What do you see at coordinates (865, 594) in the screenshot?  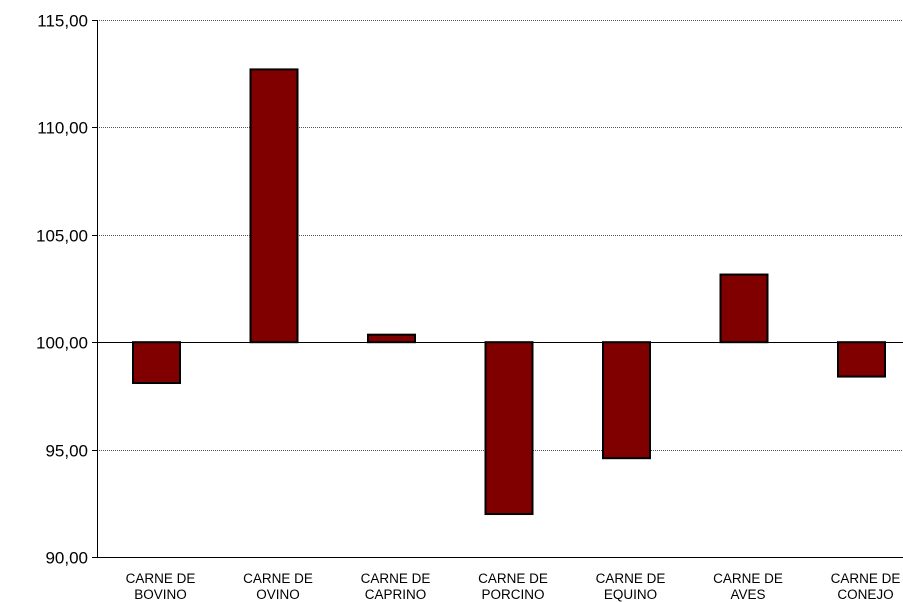 I see `x-category-label: CONEJO` at bounding box center [865, 594].